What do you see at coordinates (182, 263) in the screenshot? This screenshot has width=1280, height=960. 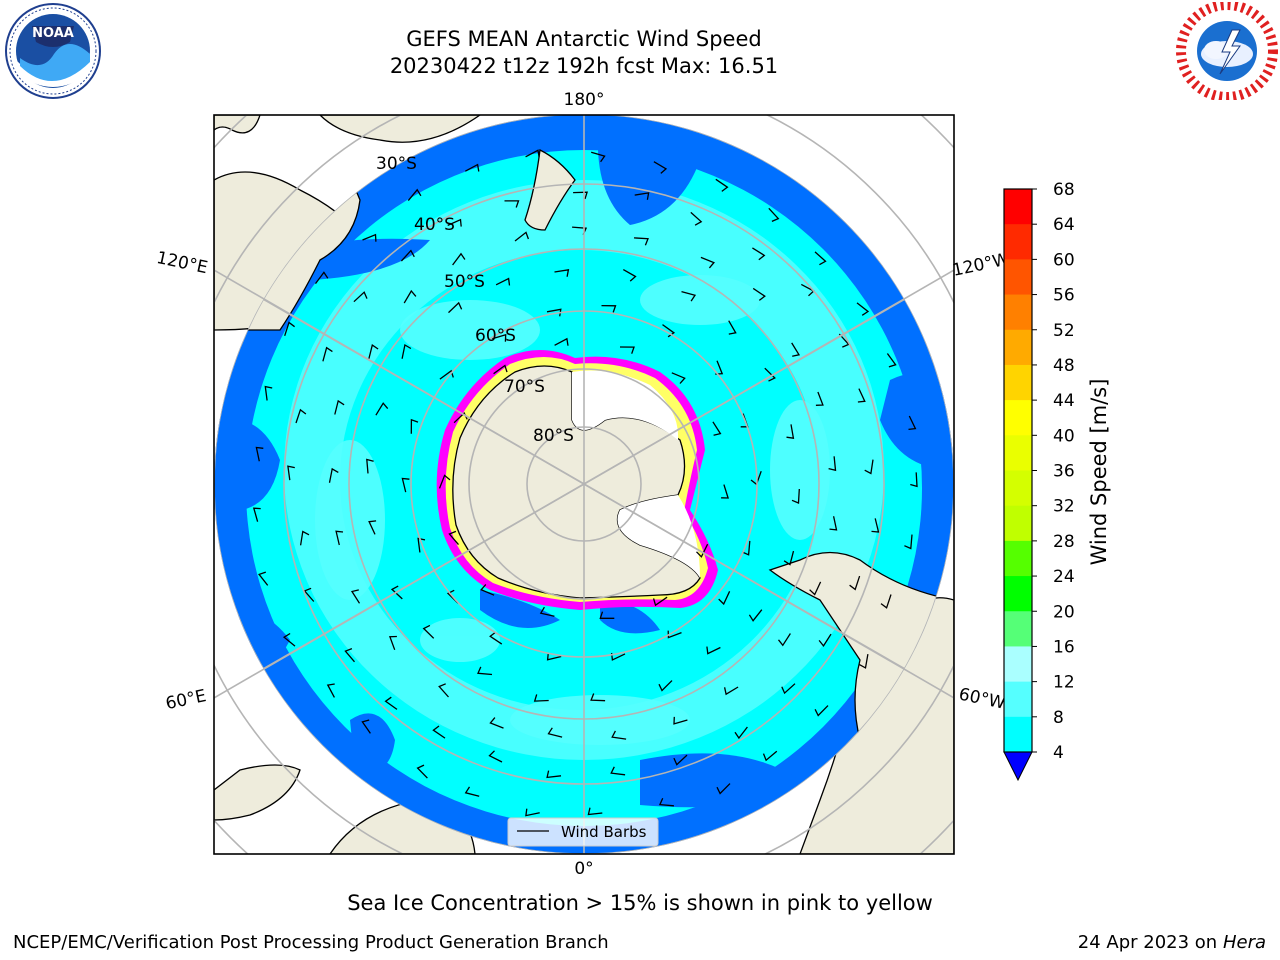 I see `lon-label-120e: 120°E` at bounding box center [182, 263].